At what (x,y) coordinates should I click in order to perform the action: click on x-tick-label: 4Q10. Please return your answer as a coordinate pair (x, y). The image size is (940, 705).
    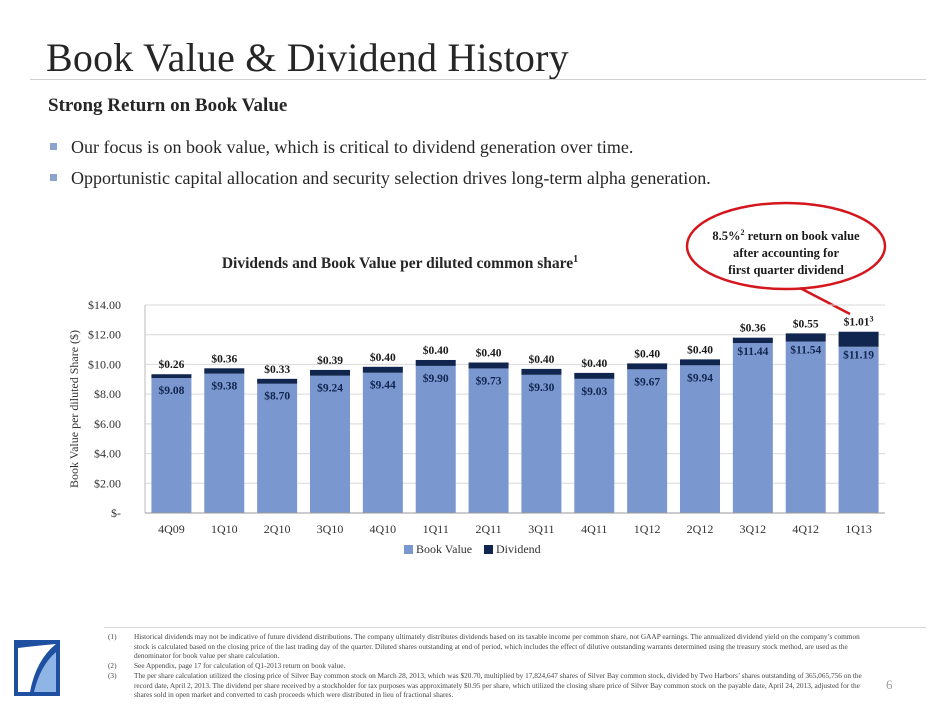
    Looking at the image, I should click on (383, 529).